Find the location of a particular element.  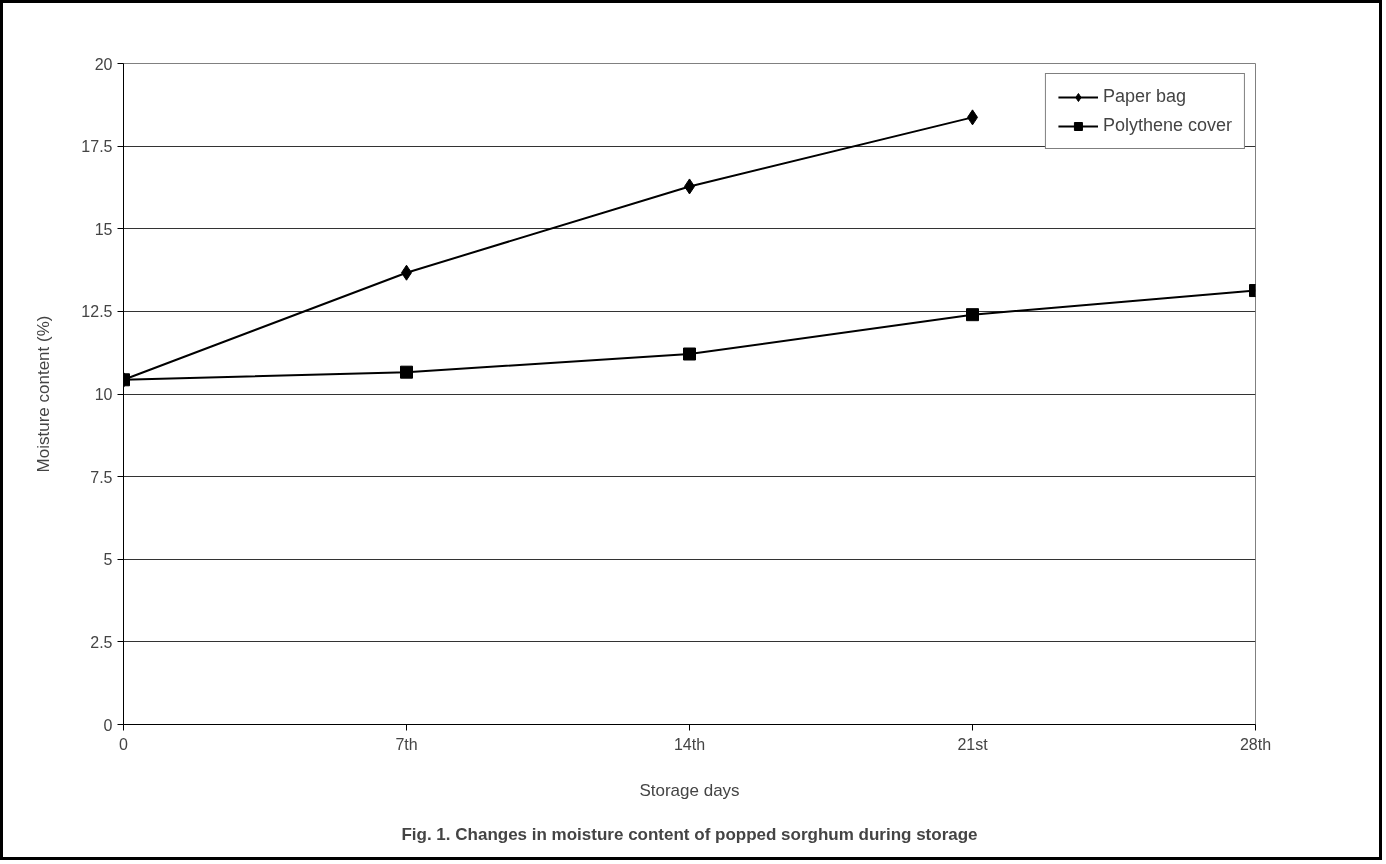

legend-label: Paper bag is located at coordinates (1144, 96).